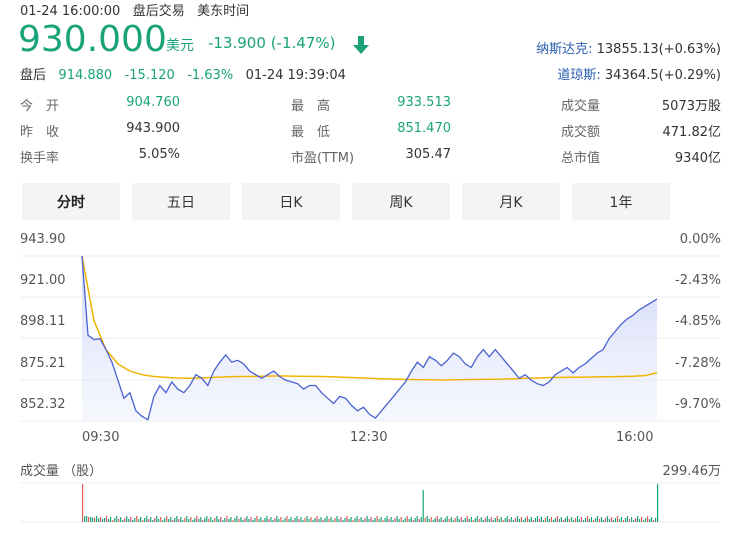  What do you see at coordinates (621, 201) in the screenshot?
I see `tab-1year: 1年` at bounding box center [621, 201].